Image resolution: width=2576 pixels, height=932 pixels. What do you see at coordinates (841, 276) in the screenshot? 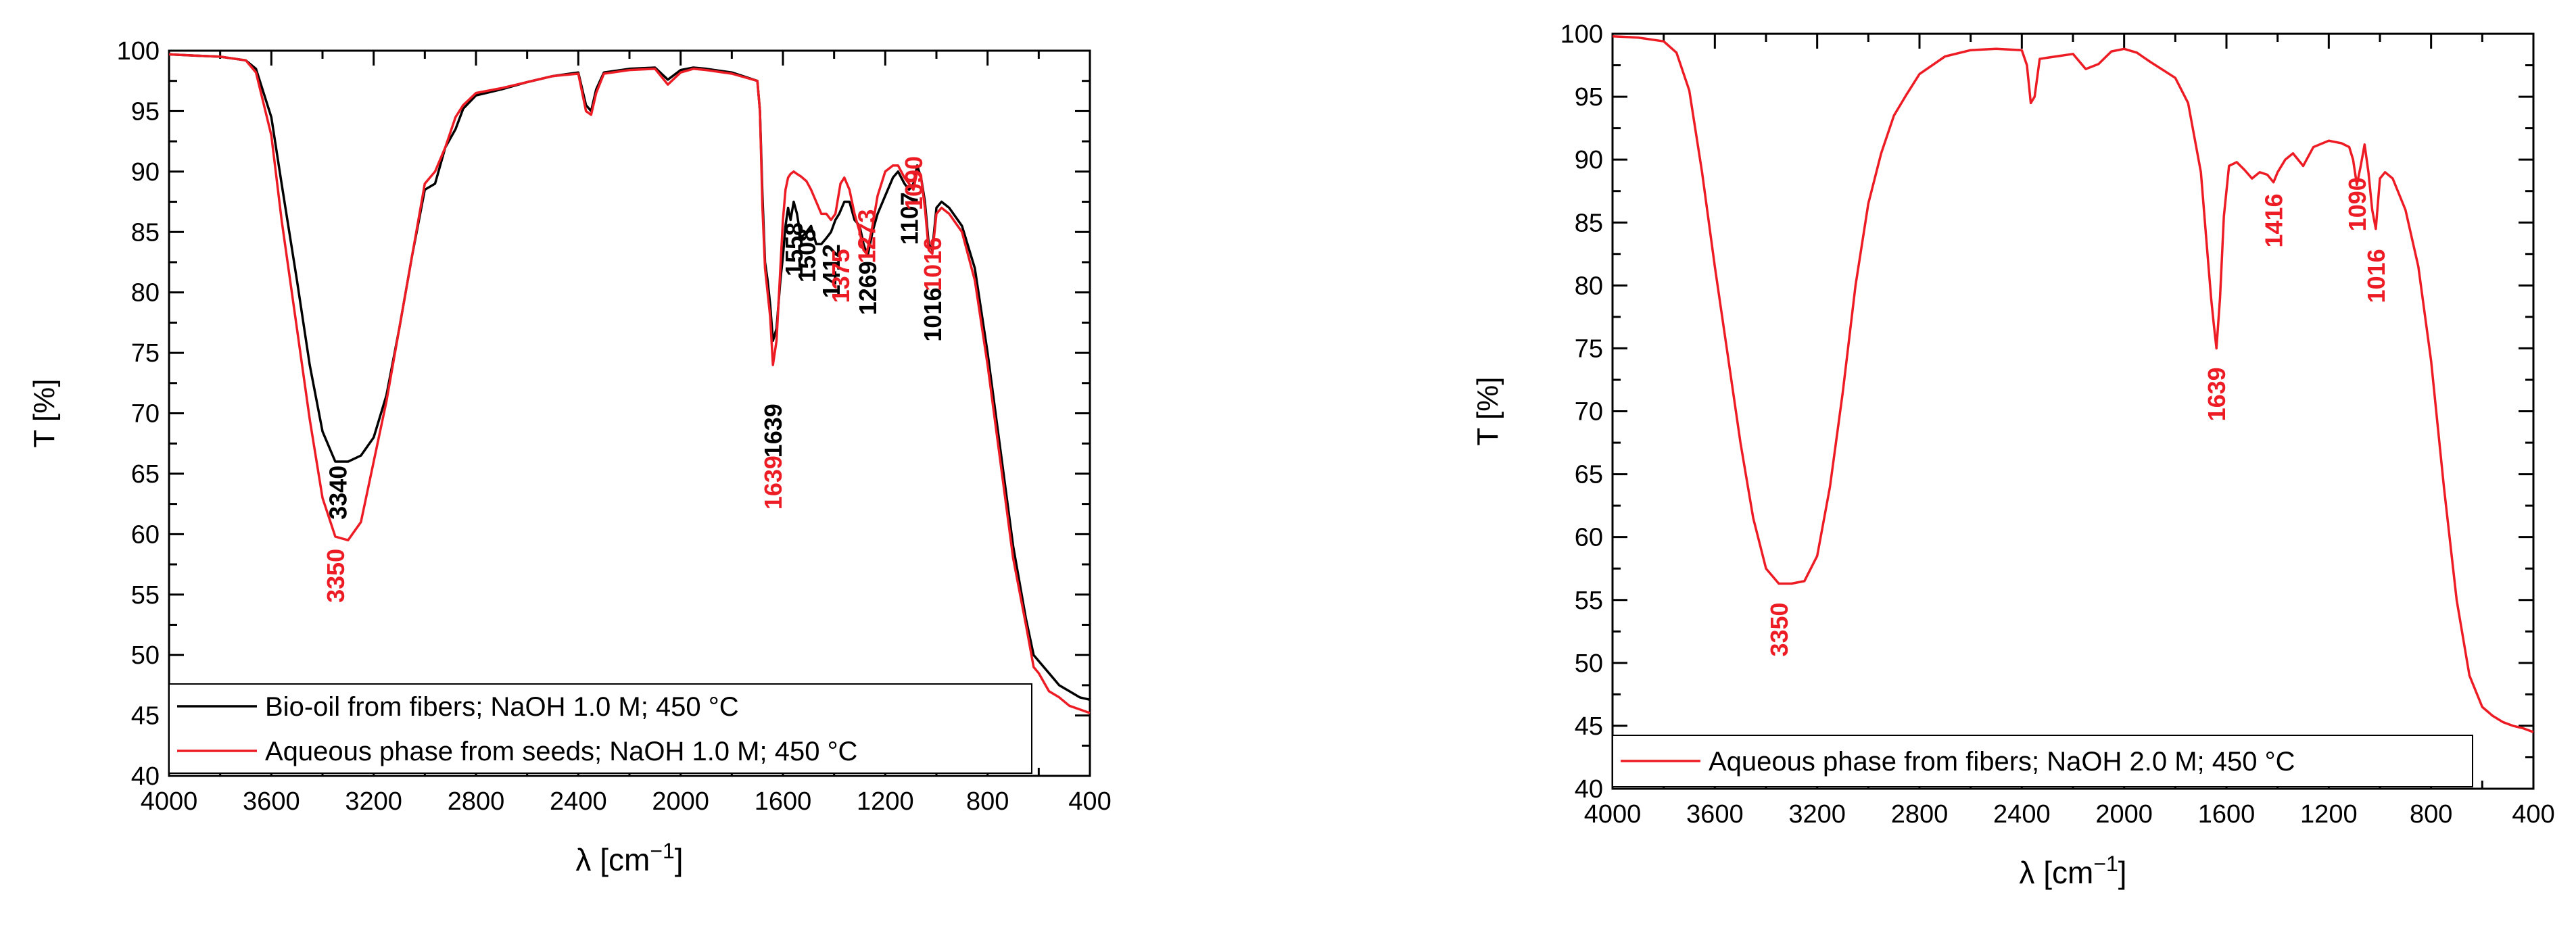
I see `peak-label: 1375` at bounding box center [841, 276].